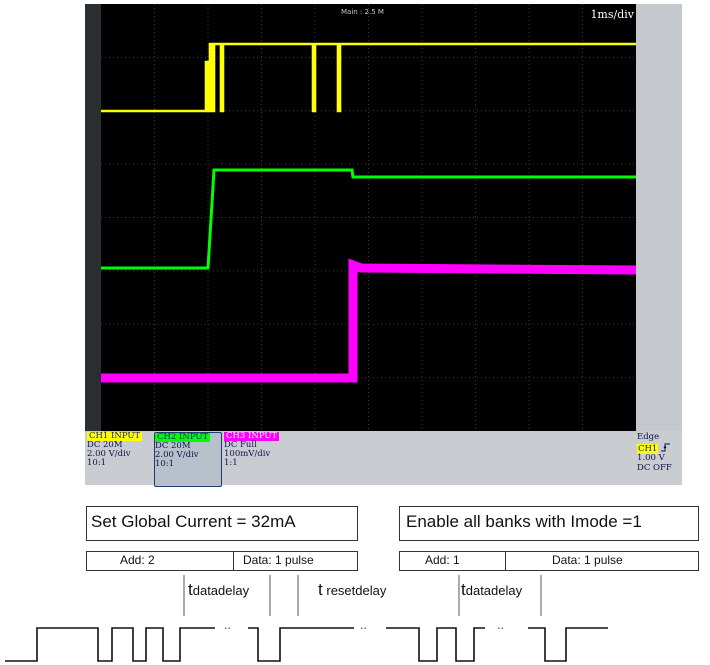  Describe the element at coordinates (524, 521) in the screenshot. I see `command-2-title: Enable all banks with Imode =1` at that location.